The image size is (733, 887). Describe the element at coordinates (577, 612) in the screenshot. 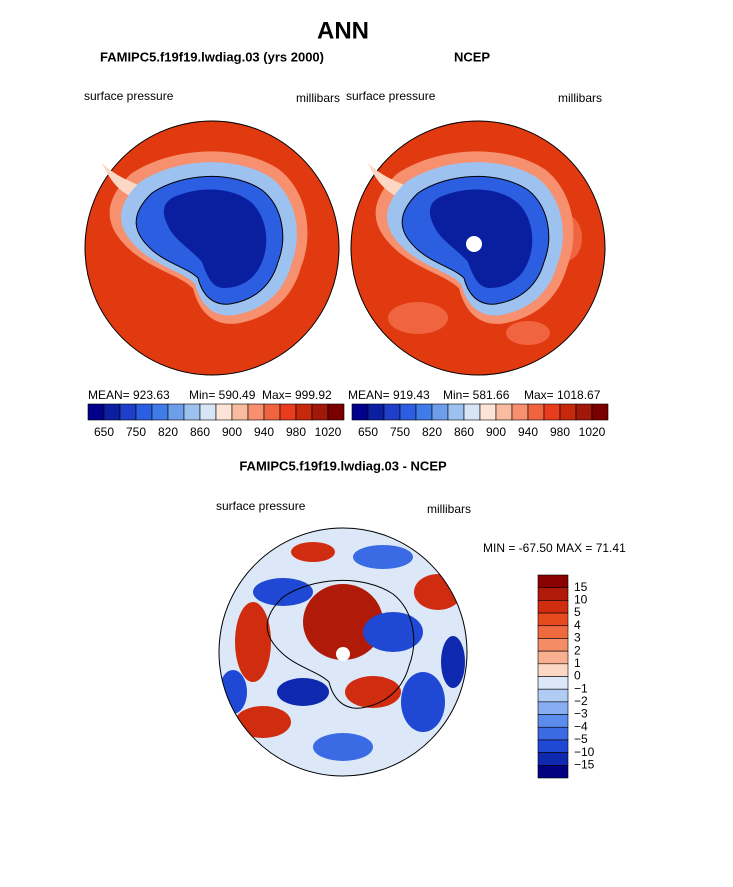

I see `colorbar-label: 5` at that location.